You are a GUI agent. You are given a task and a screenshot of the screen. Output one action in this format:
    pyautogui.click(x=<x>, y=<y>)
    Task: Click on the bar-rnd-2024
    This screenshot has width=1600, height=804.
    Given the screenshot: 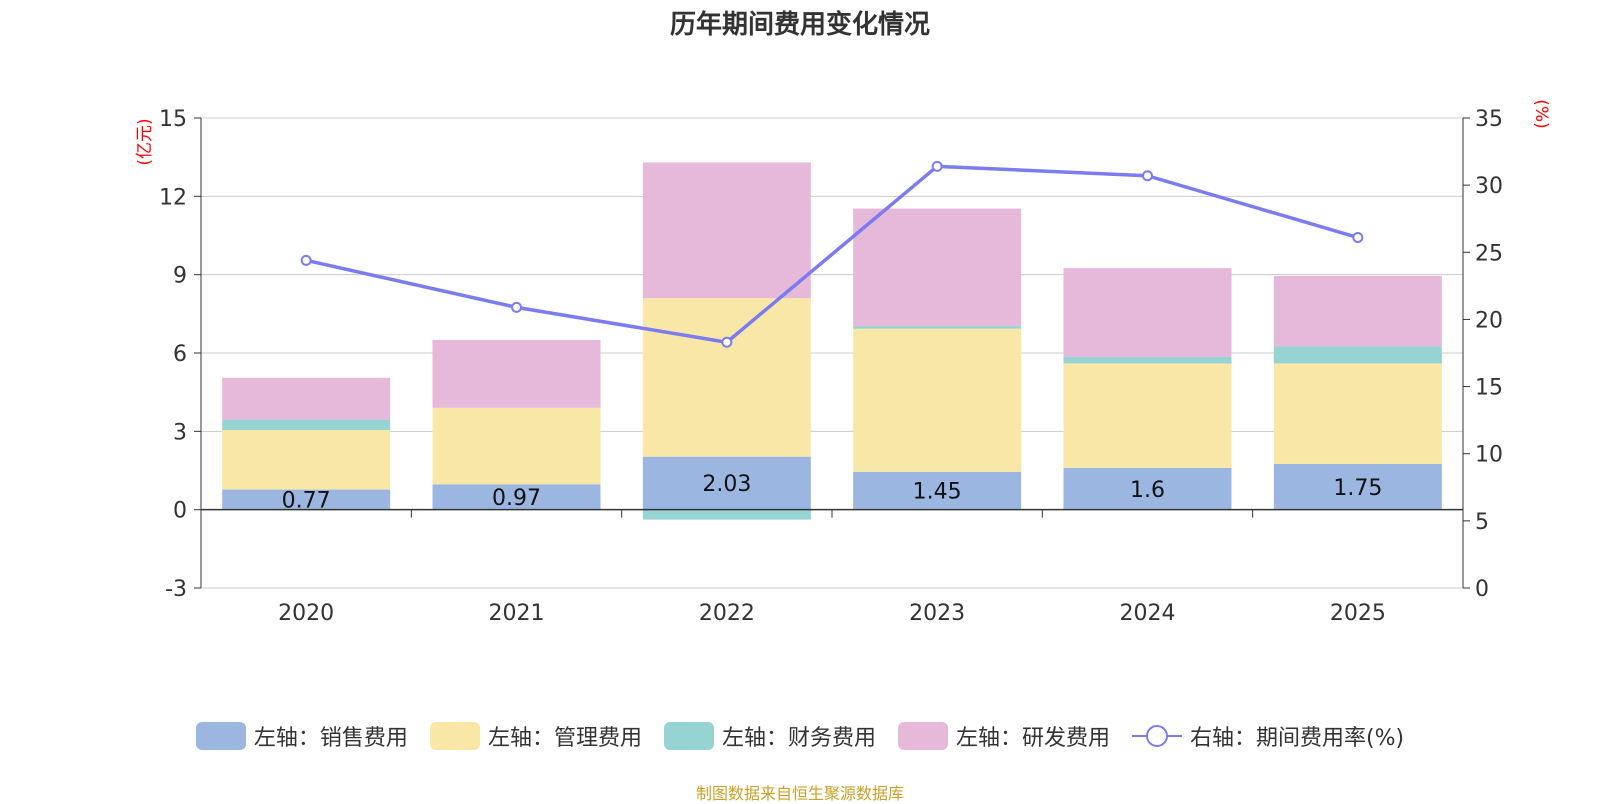 What is the action you would take?
    pyautogui.click(x=1147, y=312)
    